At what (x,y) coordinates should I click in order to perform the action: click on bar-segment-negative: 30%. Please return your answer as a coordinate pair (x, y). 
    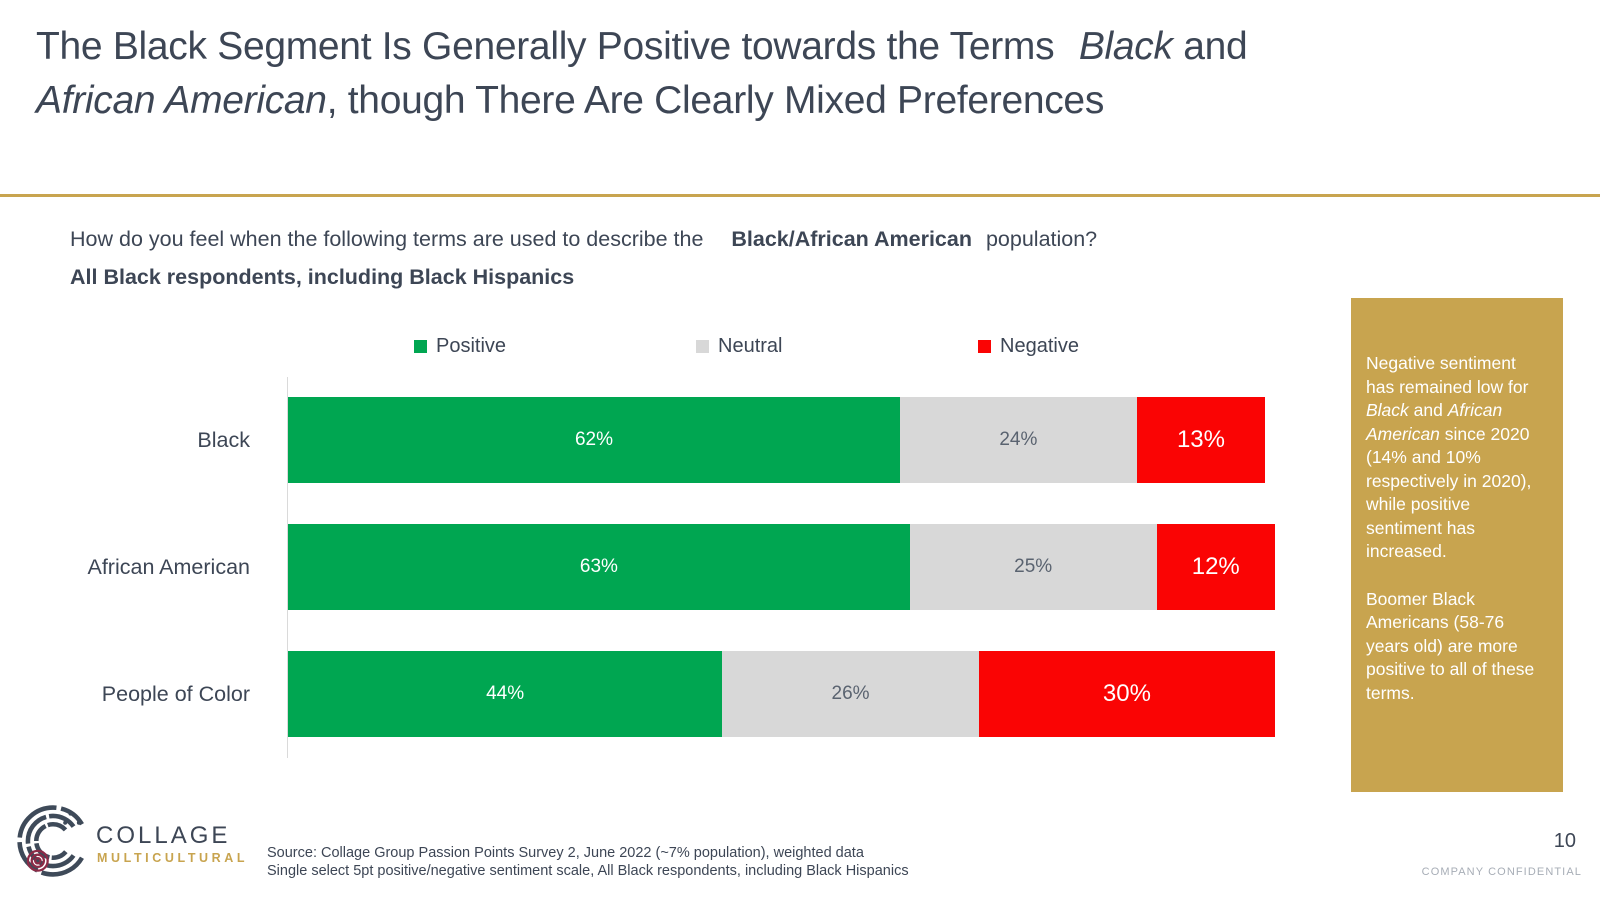
    Looking at the image, I should click on (1126, 694).